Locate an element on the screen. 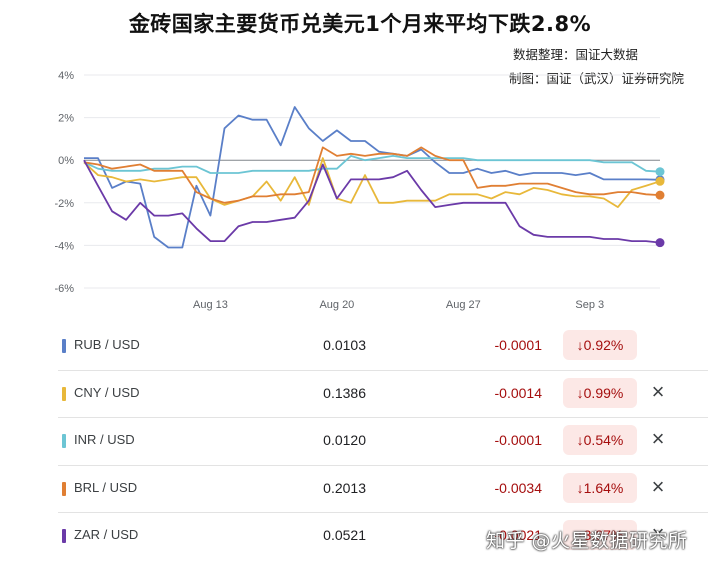 The width and height of the screenshot is (720, 568). y-tick-label: -6% is located at coordinates (64, 289).